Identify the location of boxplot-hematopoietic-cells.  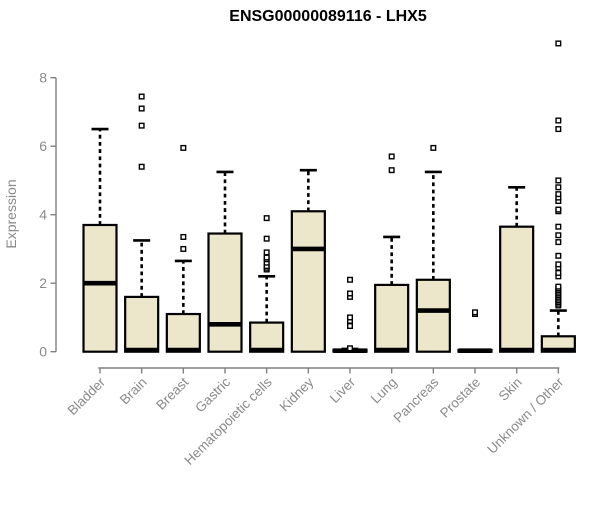
(267, 284).